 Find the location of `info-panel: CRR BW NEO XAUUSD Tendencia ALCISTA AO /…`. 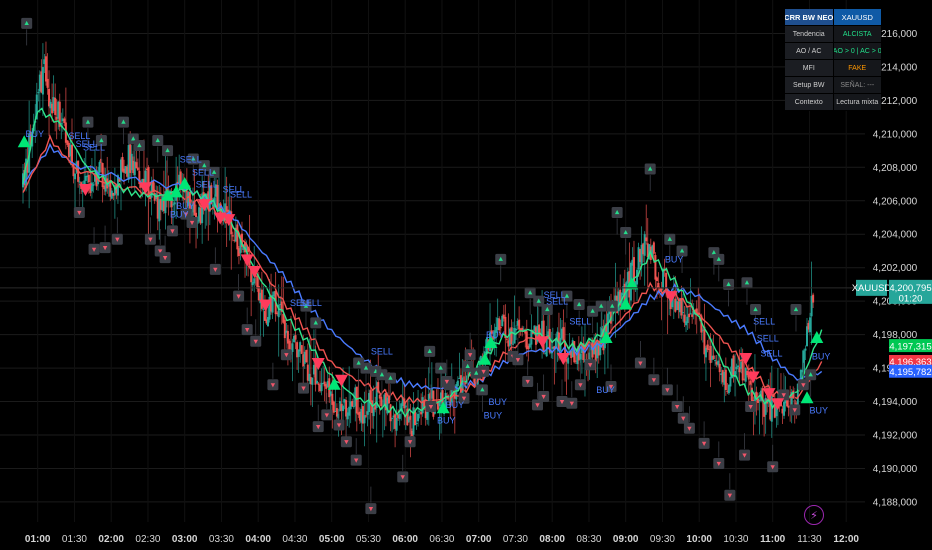

info-panel: CRR BW NEO XAUUSD Tendencia ALCISTA AO /… is located at coordinates (833, 60).